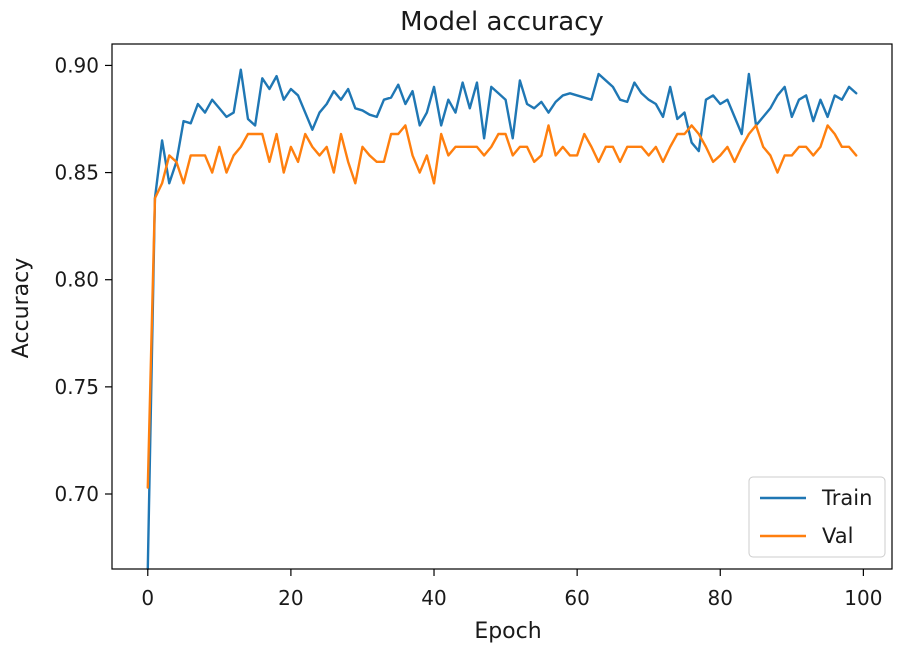 The image size is (908, 650). Describe the element at coordinates (290, 598) in the screenshot. I see `x-tick-label: 20` at that location.